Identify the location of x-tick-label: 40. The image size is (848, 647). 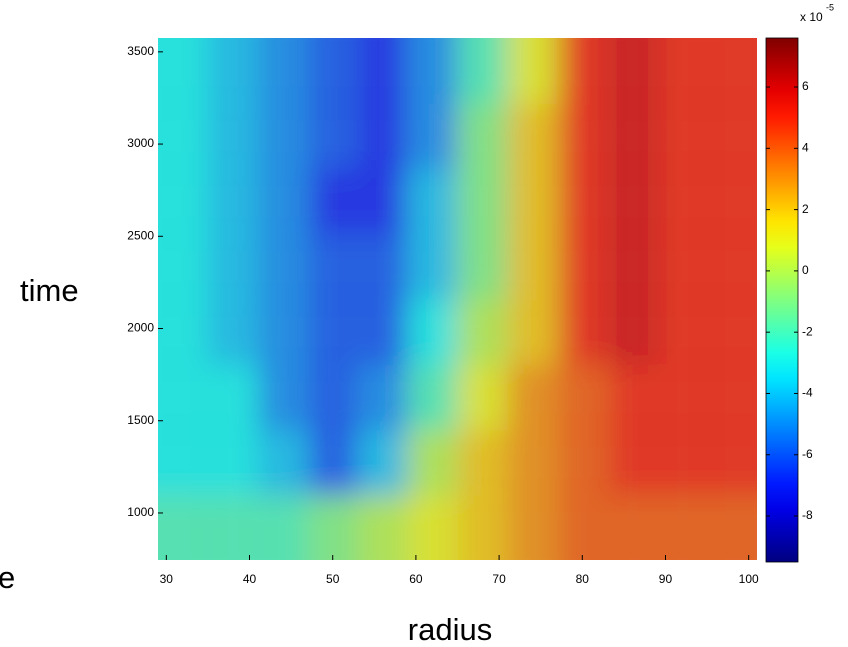
(250, 579).